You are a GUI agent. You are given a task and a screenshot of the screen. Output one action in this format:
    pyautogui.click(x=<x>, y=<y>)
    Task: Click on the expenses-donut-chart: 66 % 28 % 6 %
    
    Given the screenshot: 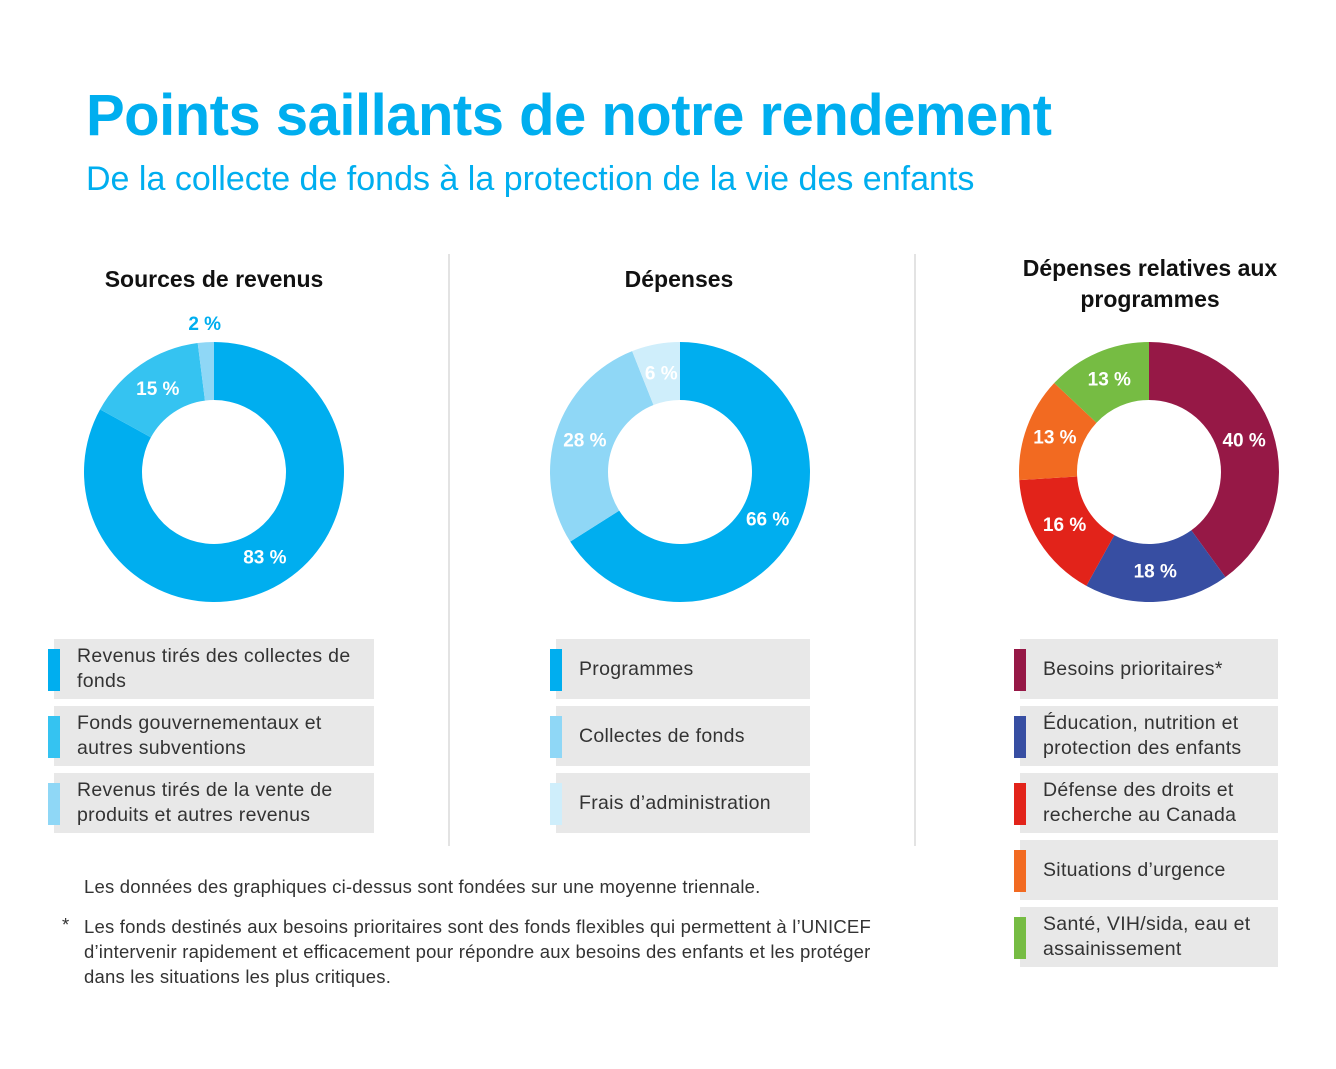 What is the action you would take?
    pyautogui.click(x=680, y=472)
    